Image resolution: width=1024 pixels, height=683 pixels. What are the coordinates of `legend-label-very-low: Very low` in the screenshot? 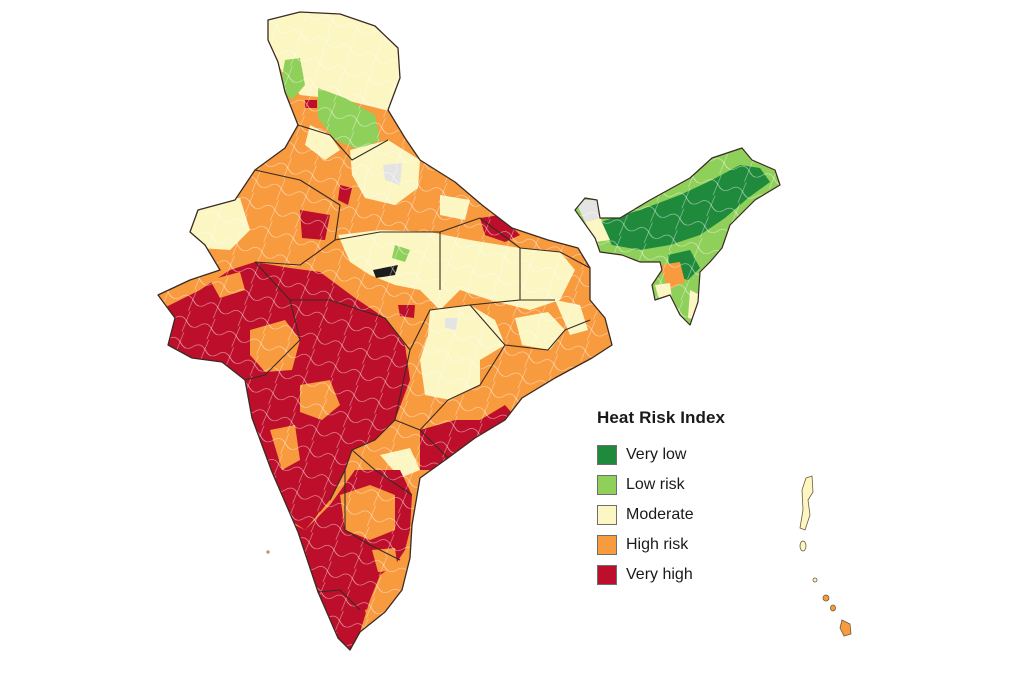 It's located at (656, 454).